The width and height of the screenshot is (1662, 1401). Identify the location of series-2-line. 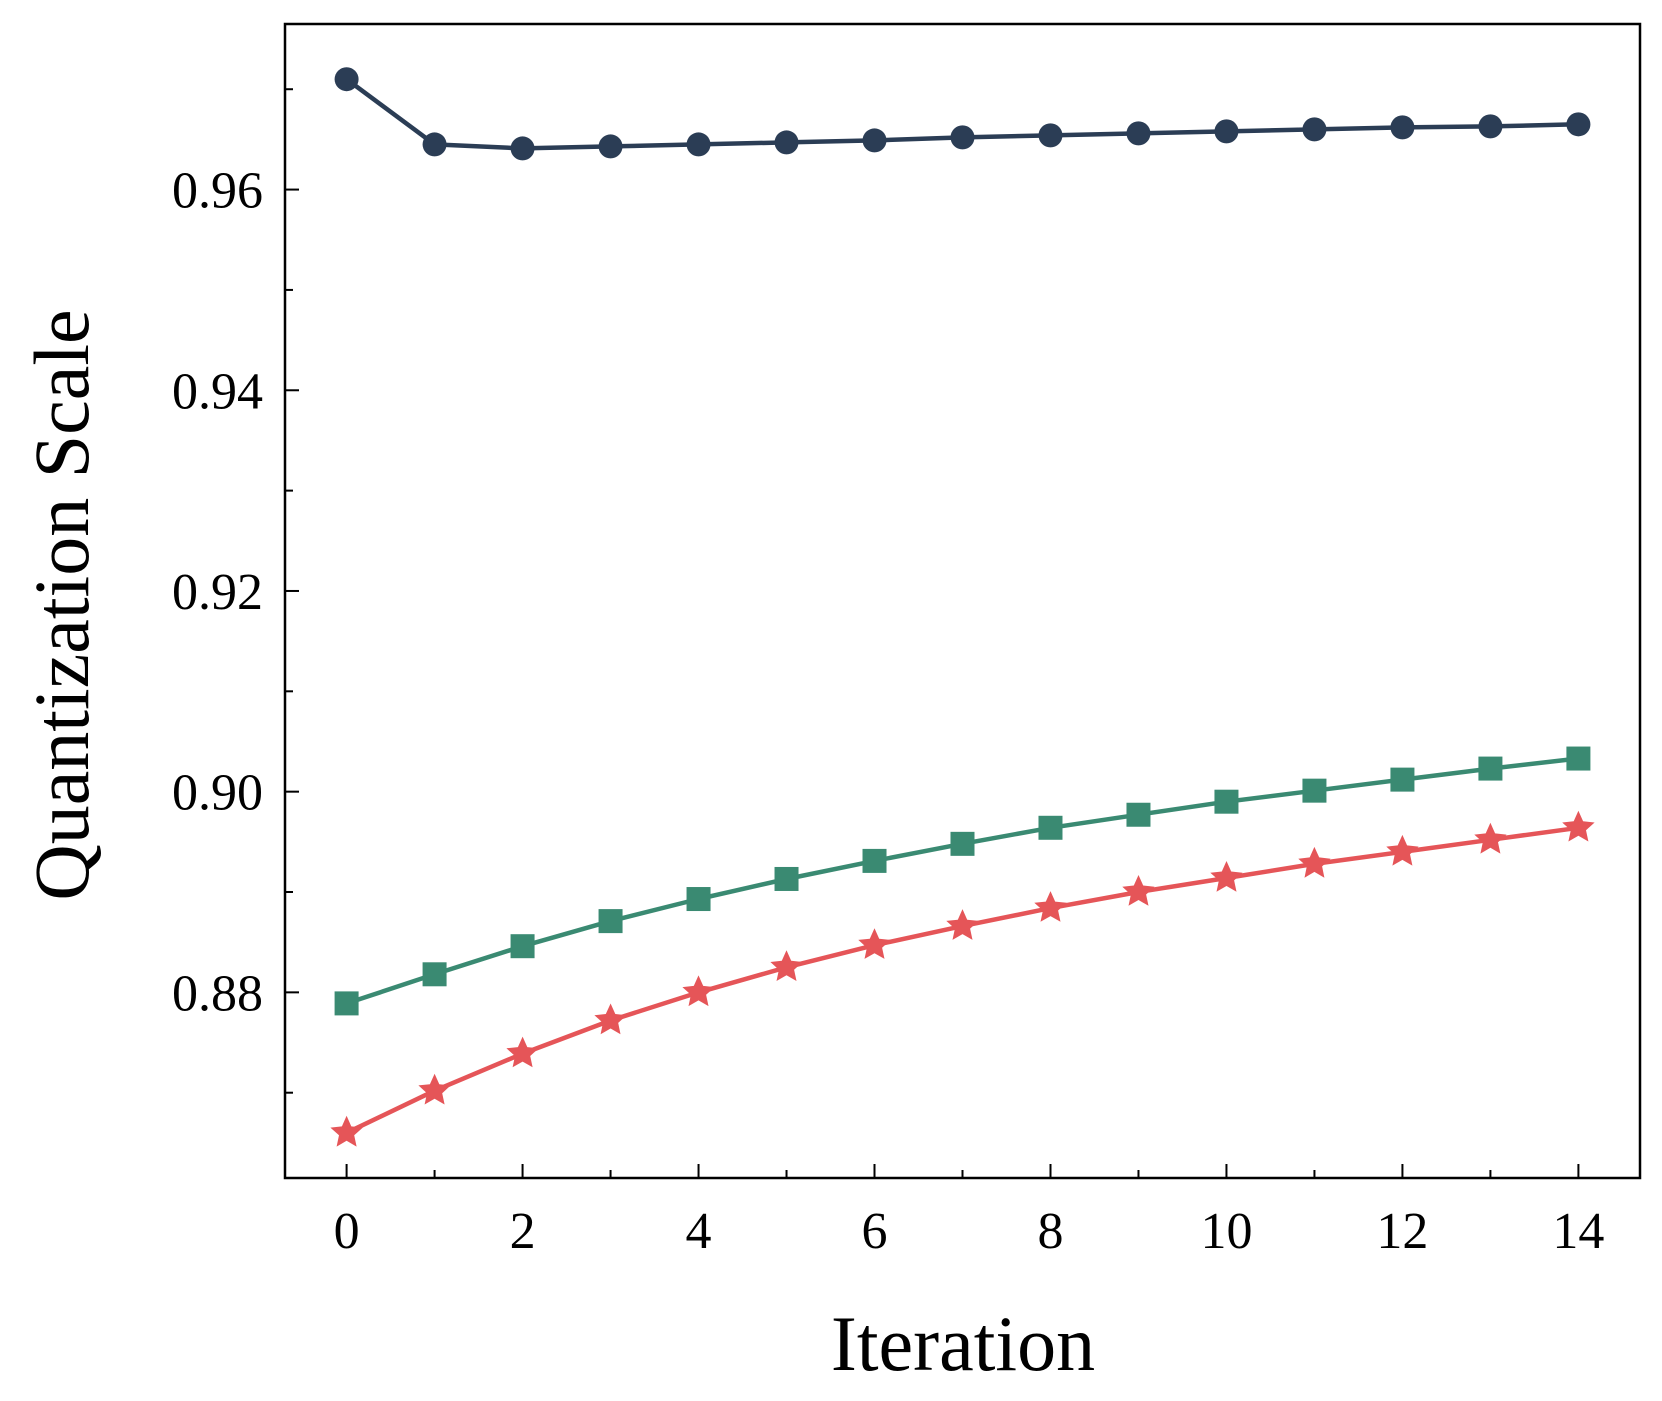
(962, 881).